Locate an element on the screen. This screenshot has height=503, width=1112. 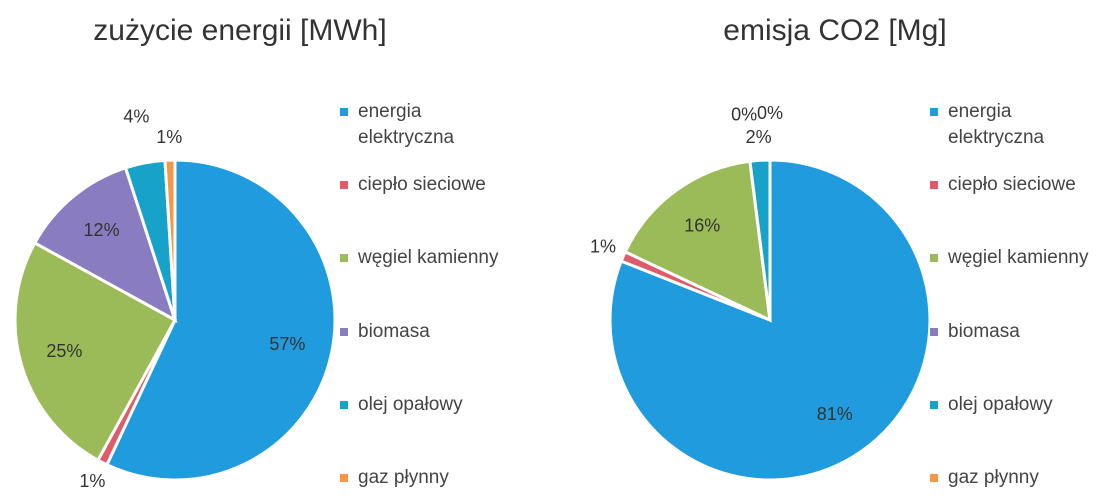
data-label: 81% is located at coordinates (835, 414).